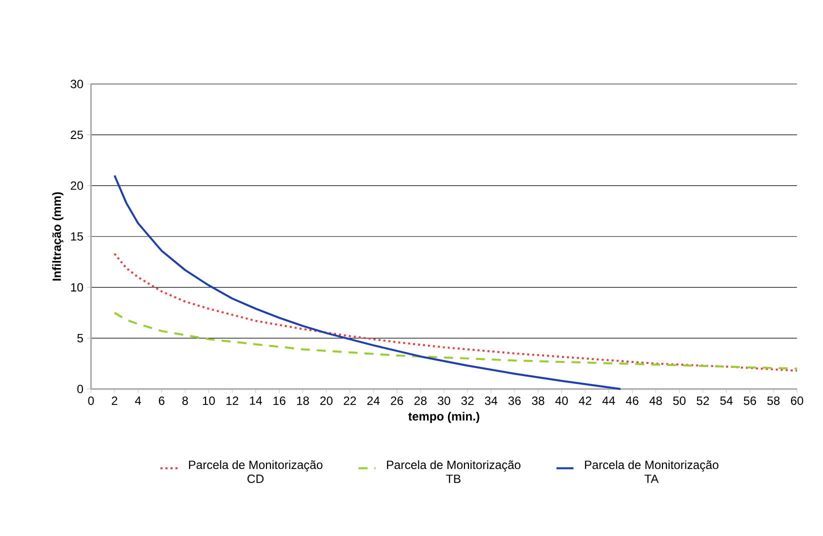 Image resolution: width=823 pixels, height=536 pixels. What do you see at coordinates (232, 400) in the screenshot?
I see `x-tick-label: 12` at bounding box center [232, 400].